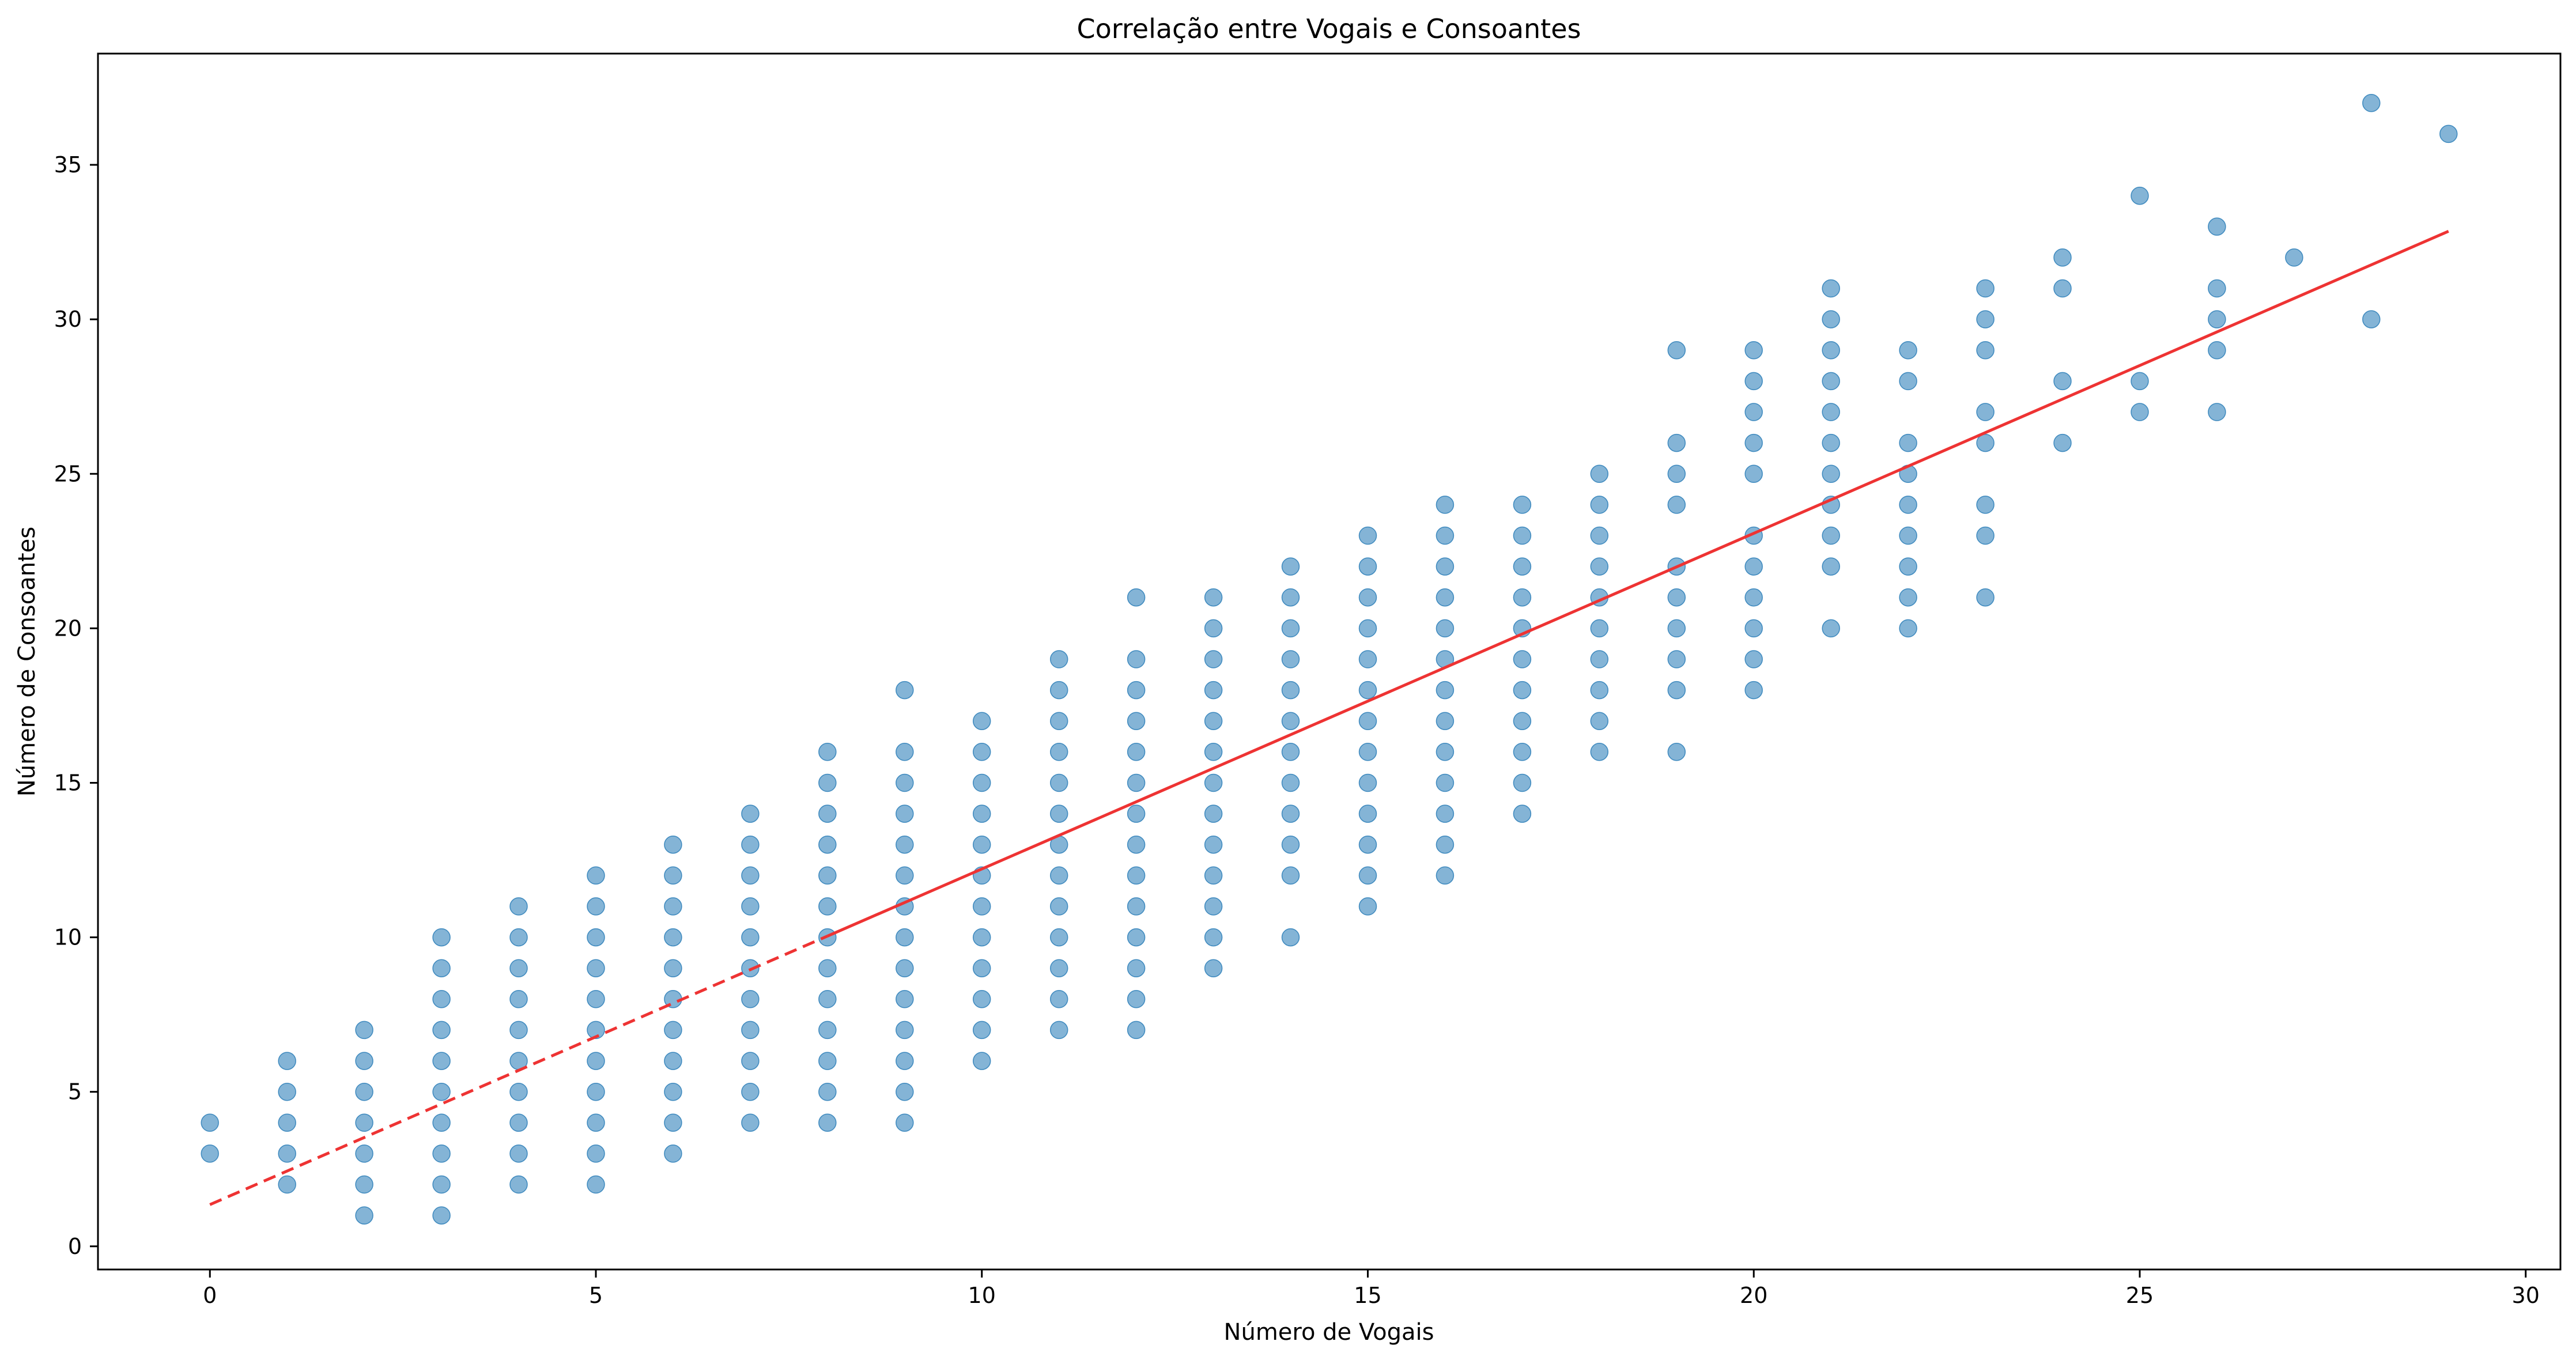 The width and height of the screenshot is (2576, 1364). Describe the element at coordinates (518, 1070) in the screenshot. I see `trend-line-dashed` at that location.